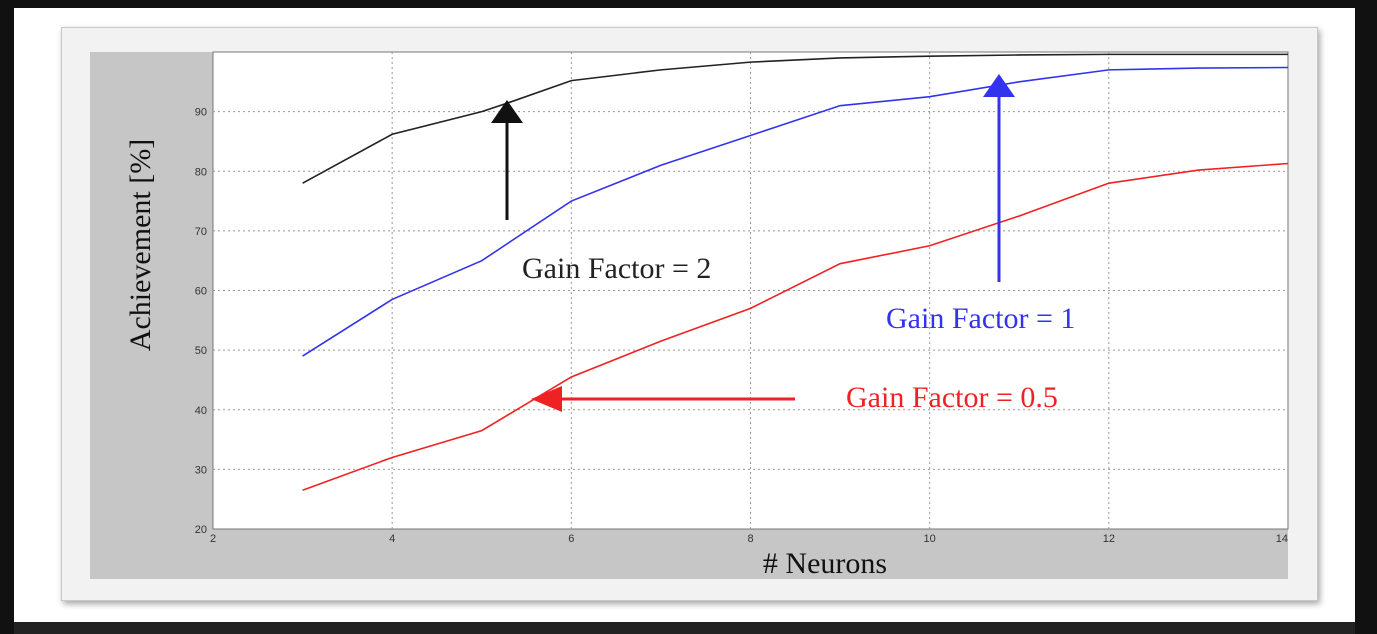  What do you see at coordinates (201, 351) in the screenshot?
I see `y-tick-label: 50` at bounding box center [201, 351].